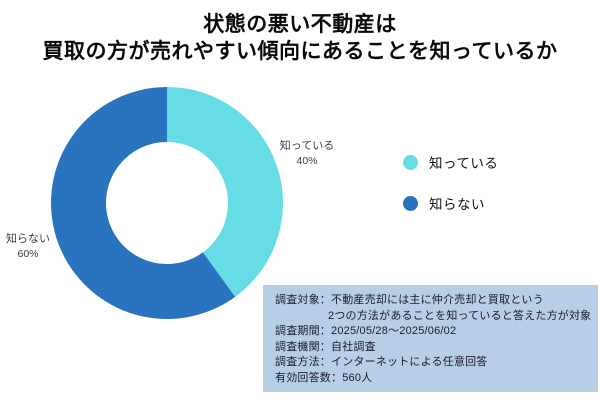  I want to click on chart-title-line2: 買取の方が売れやすい傾向にあることを知っているか, so click(300, 51).